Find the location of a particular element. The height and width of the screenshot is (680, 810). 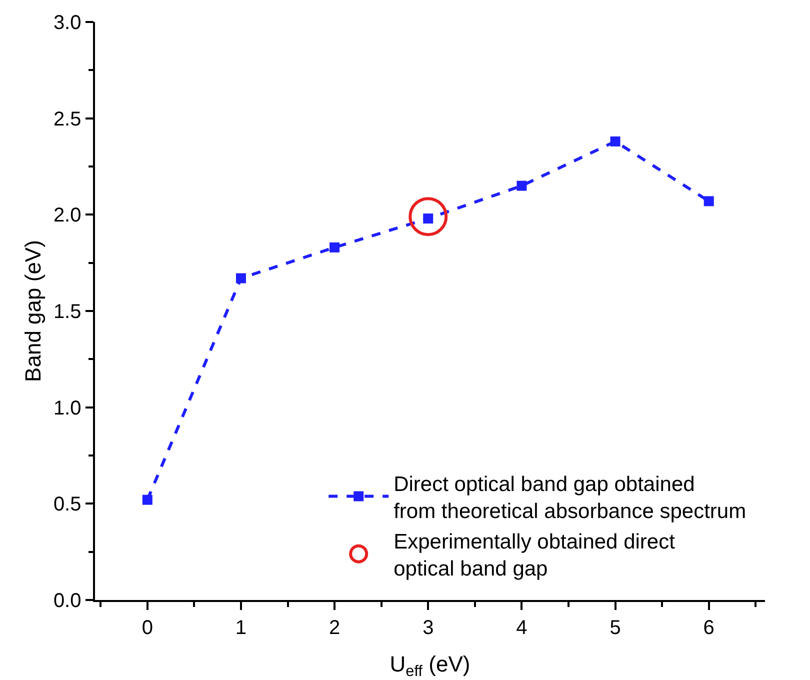

legend-label: Direct optical band gap obtained from theoretical absorbance spectrum is located at coordinates (570, 498).